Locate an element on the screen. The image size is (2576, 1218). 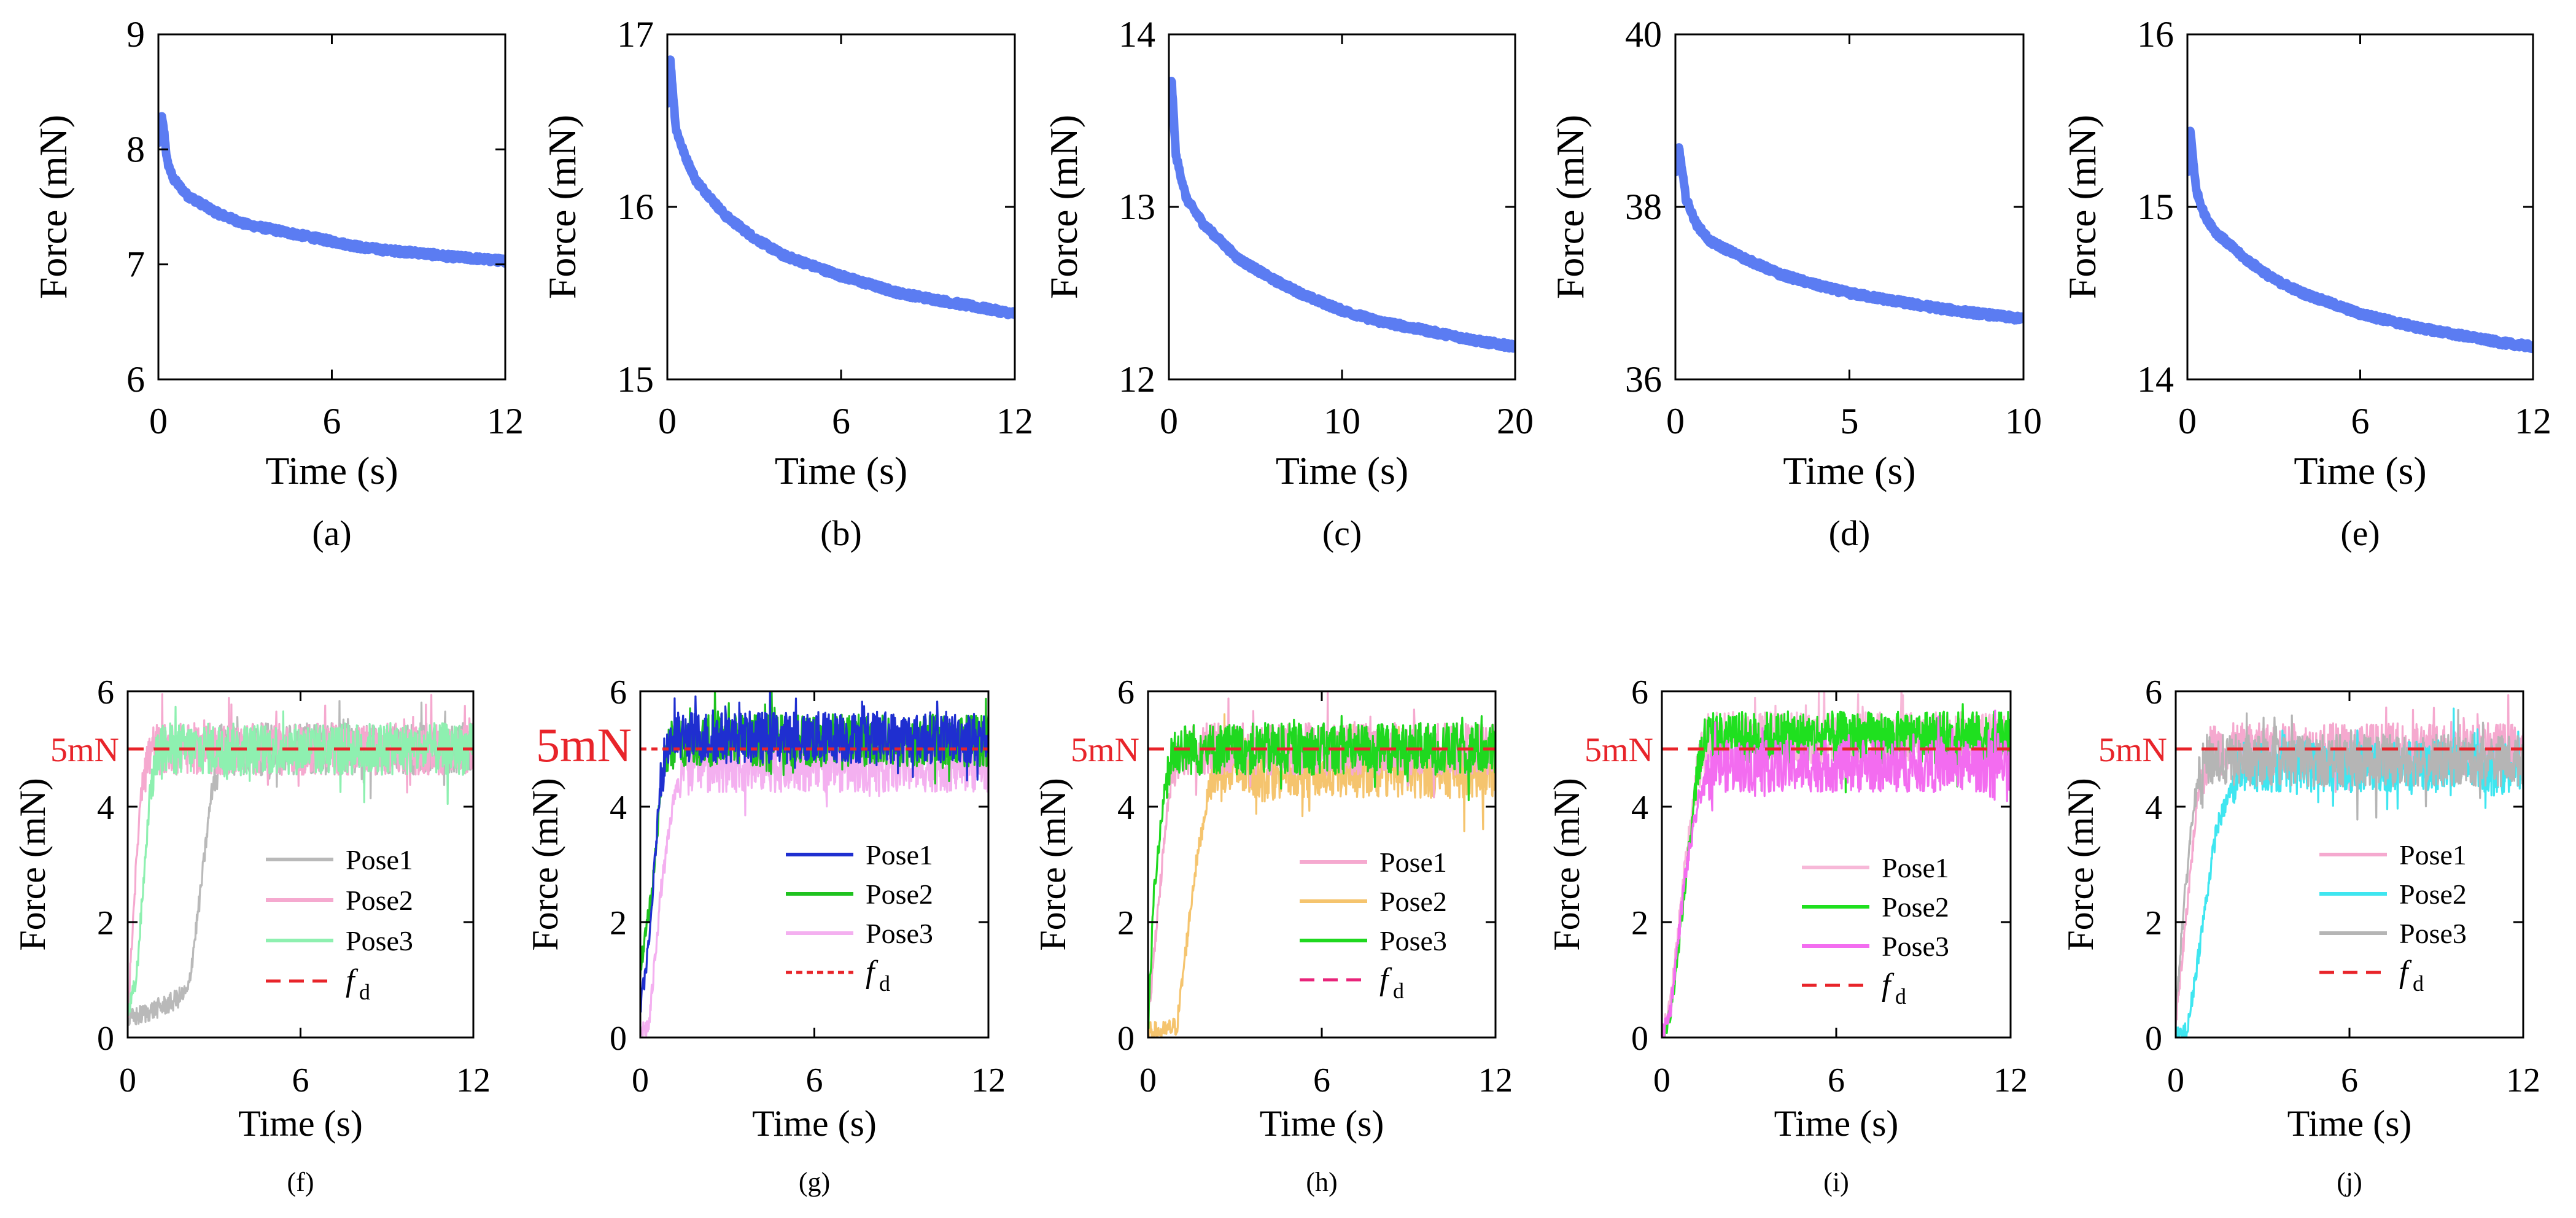
panel-caption: (h) is located at coordinates (1321, 1182).